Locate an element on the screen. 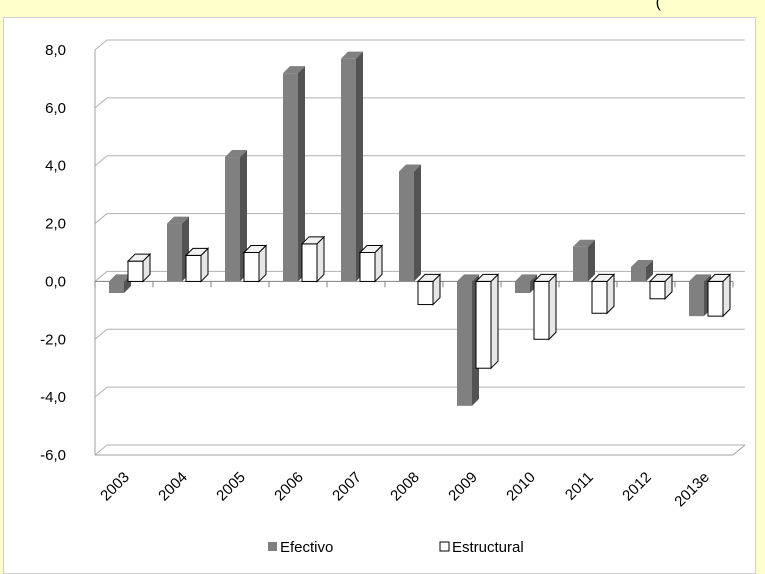 This screenshot has width=765, height=574. legend-label: Estructural is located at coordinates (488, 547).